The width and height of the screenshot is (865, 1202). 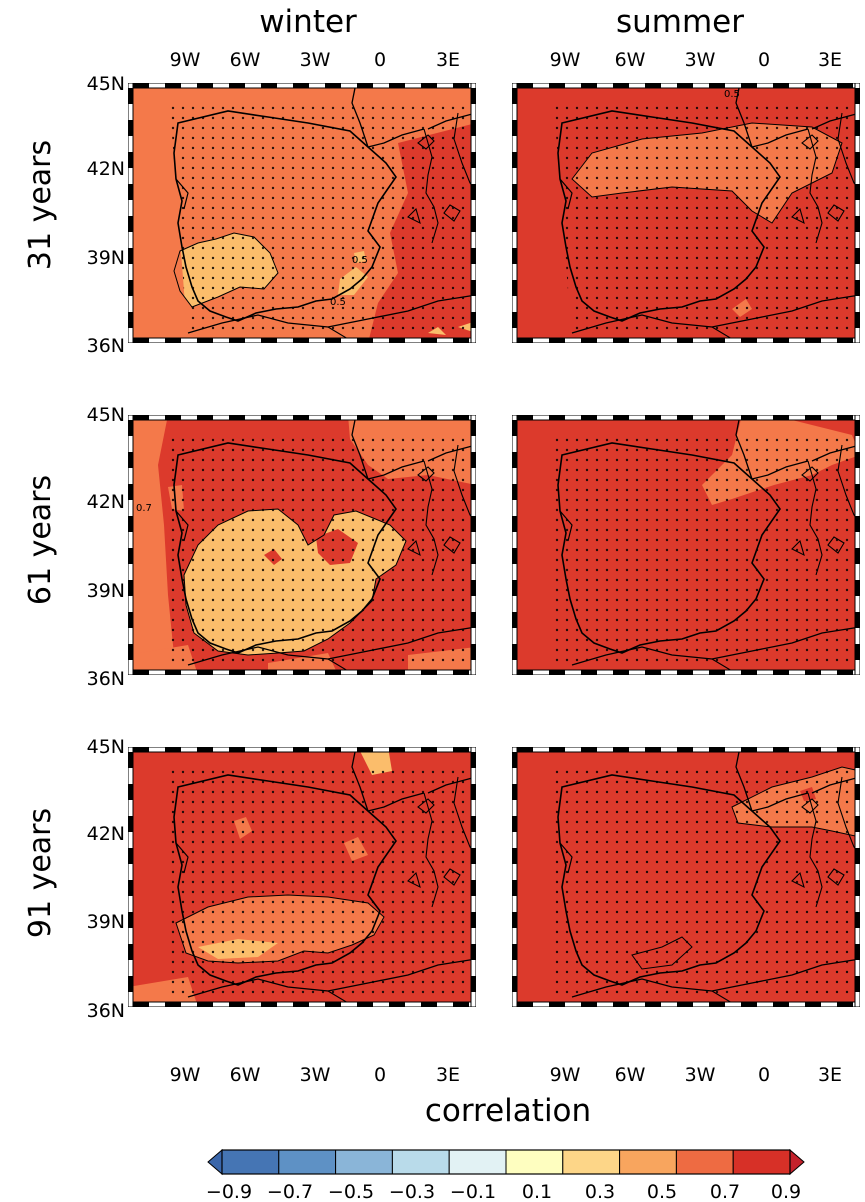 I want to click on map-panel-winter-61-years: 0.7, so click(x=302, y=545).